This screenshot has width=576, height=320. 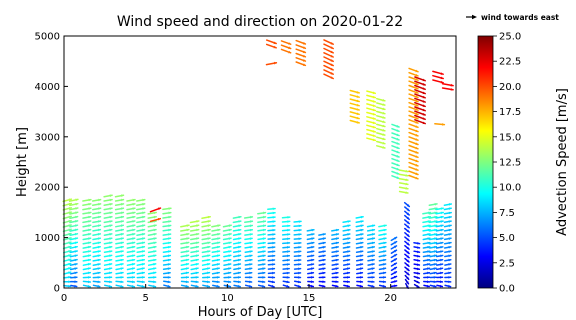 What do you see at coordinates (64, 298) in the screenshot?
I see `x-tick-label: 0` at bounding box center [64, 298].